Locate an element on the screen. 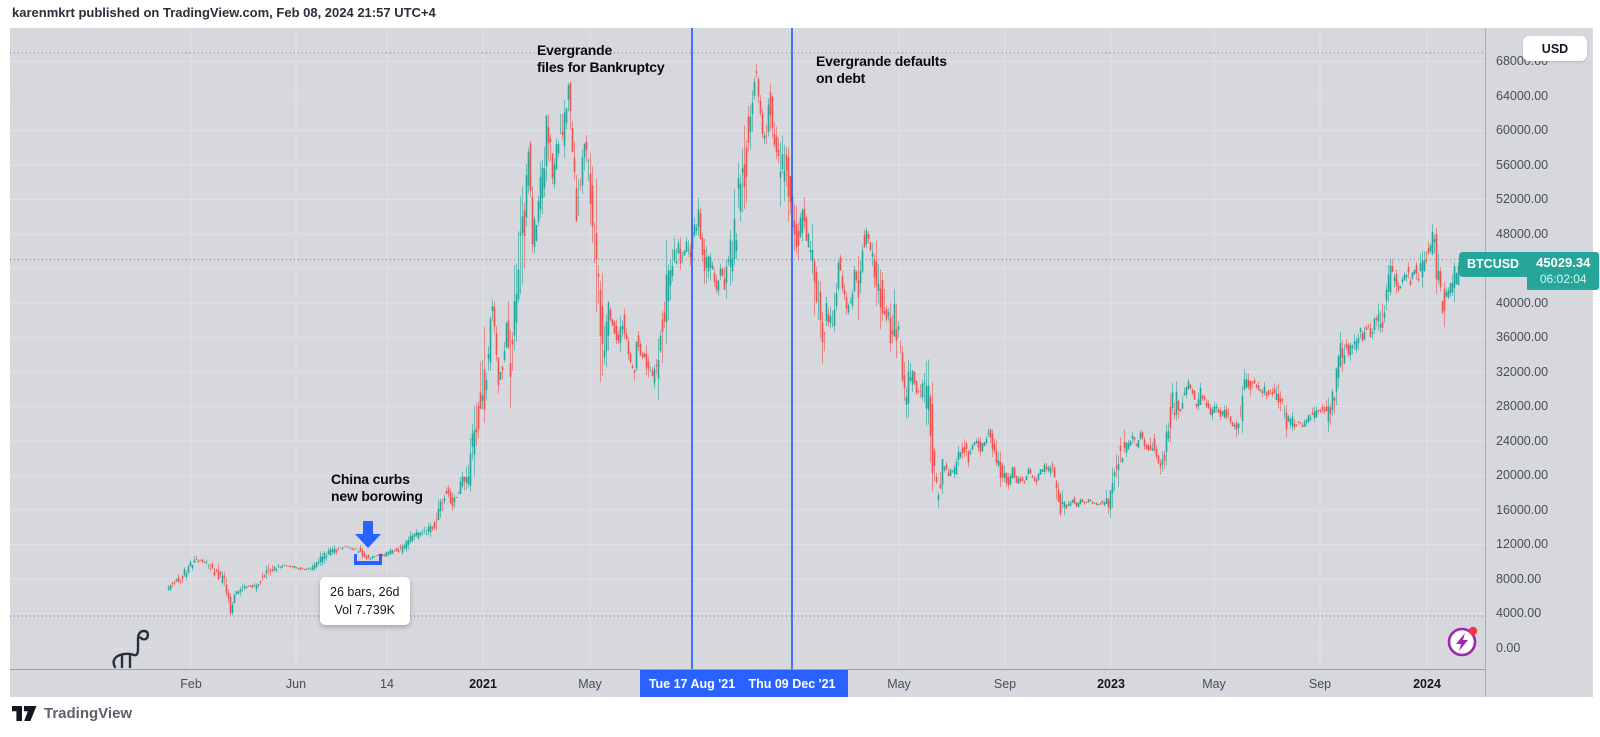  tradingview-brand-text: TradingView is located at coordinates (88, 713).